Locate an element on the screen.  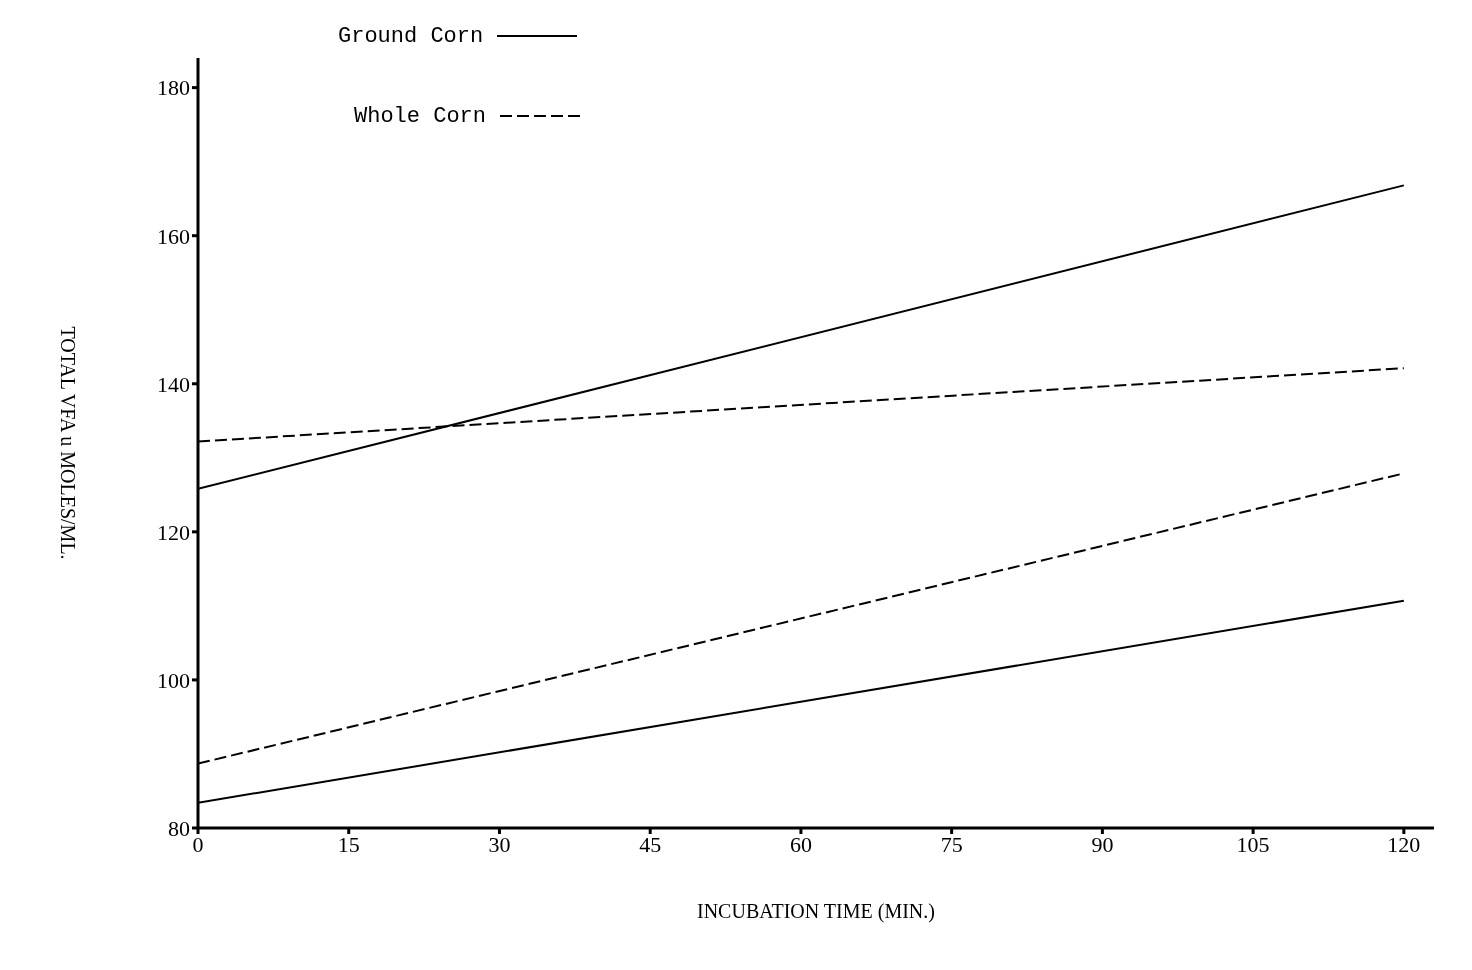
y-tick-label: 100 is located at coordinates (173, 680).